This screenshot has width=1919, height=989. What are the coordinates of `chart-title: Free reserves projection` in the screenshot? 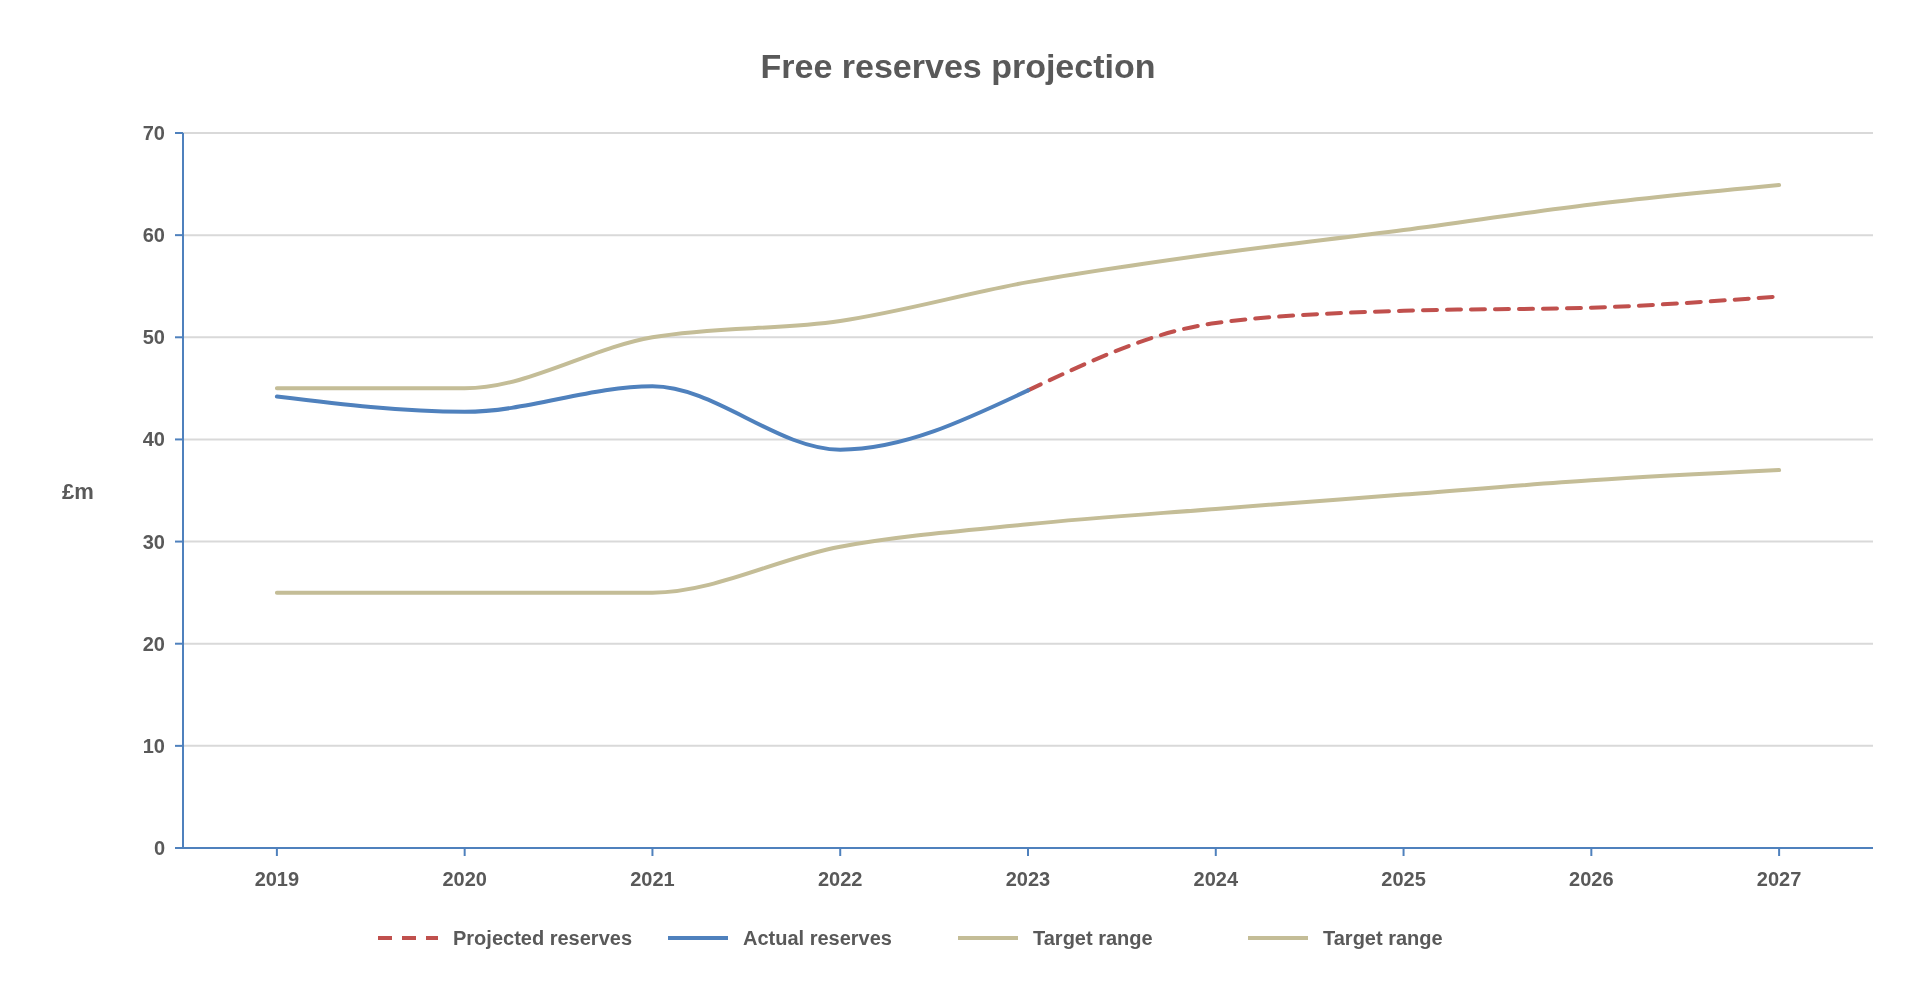 It's located at (958, 66).